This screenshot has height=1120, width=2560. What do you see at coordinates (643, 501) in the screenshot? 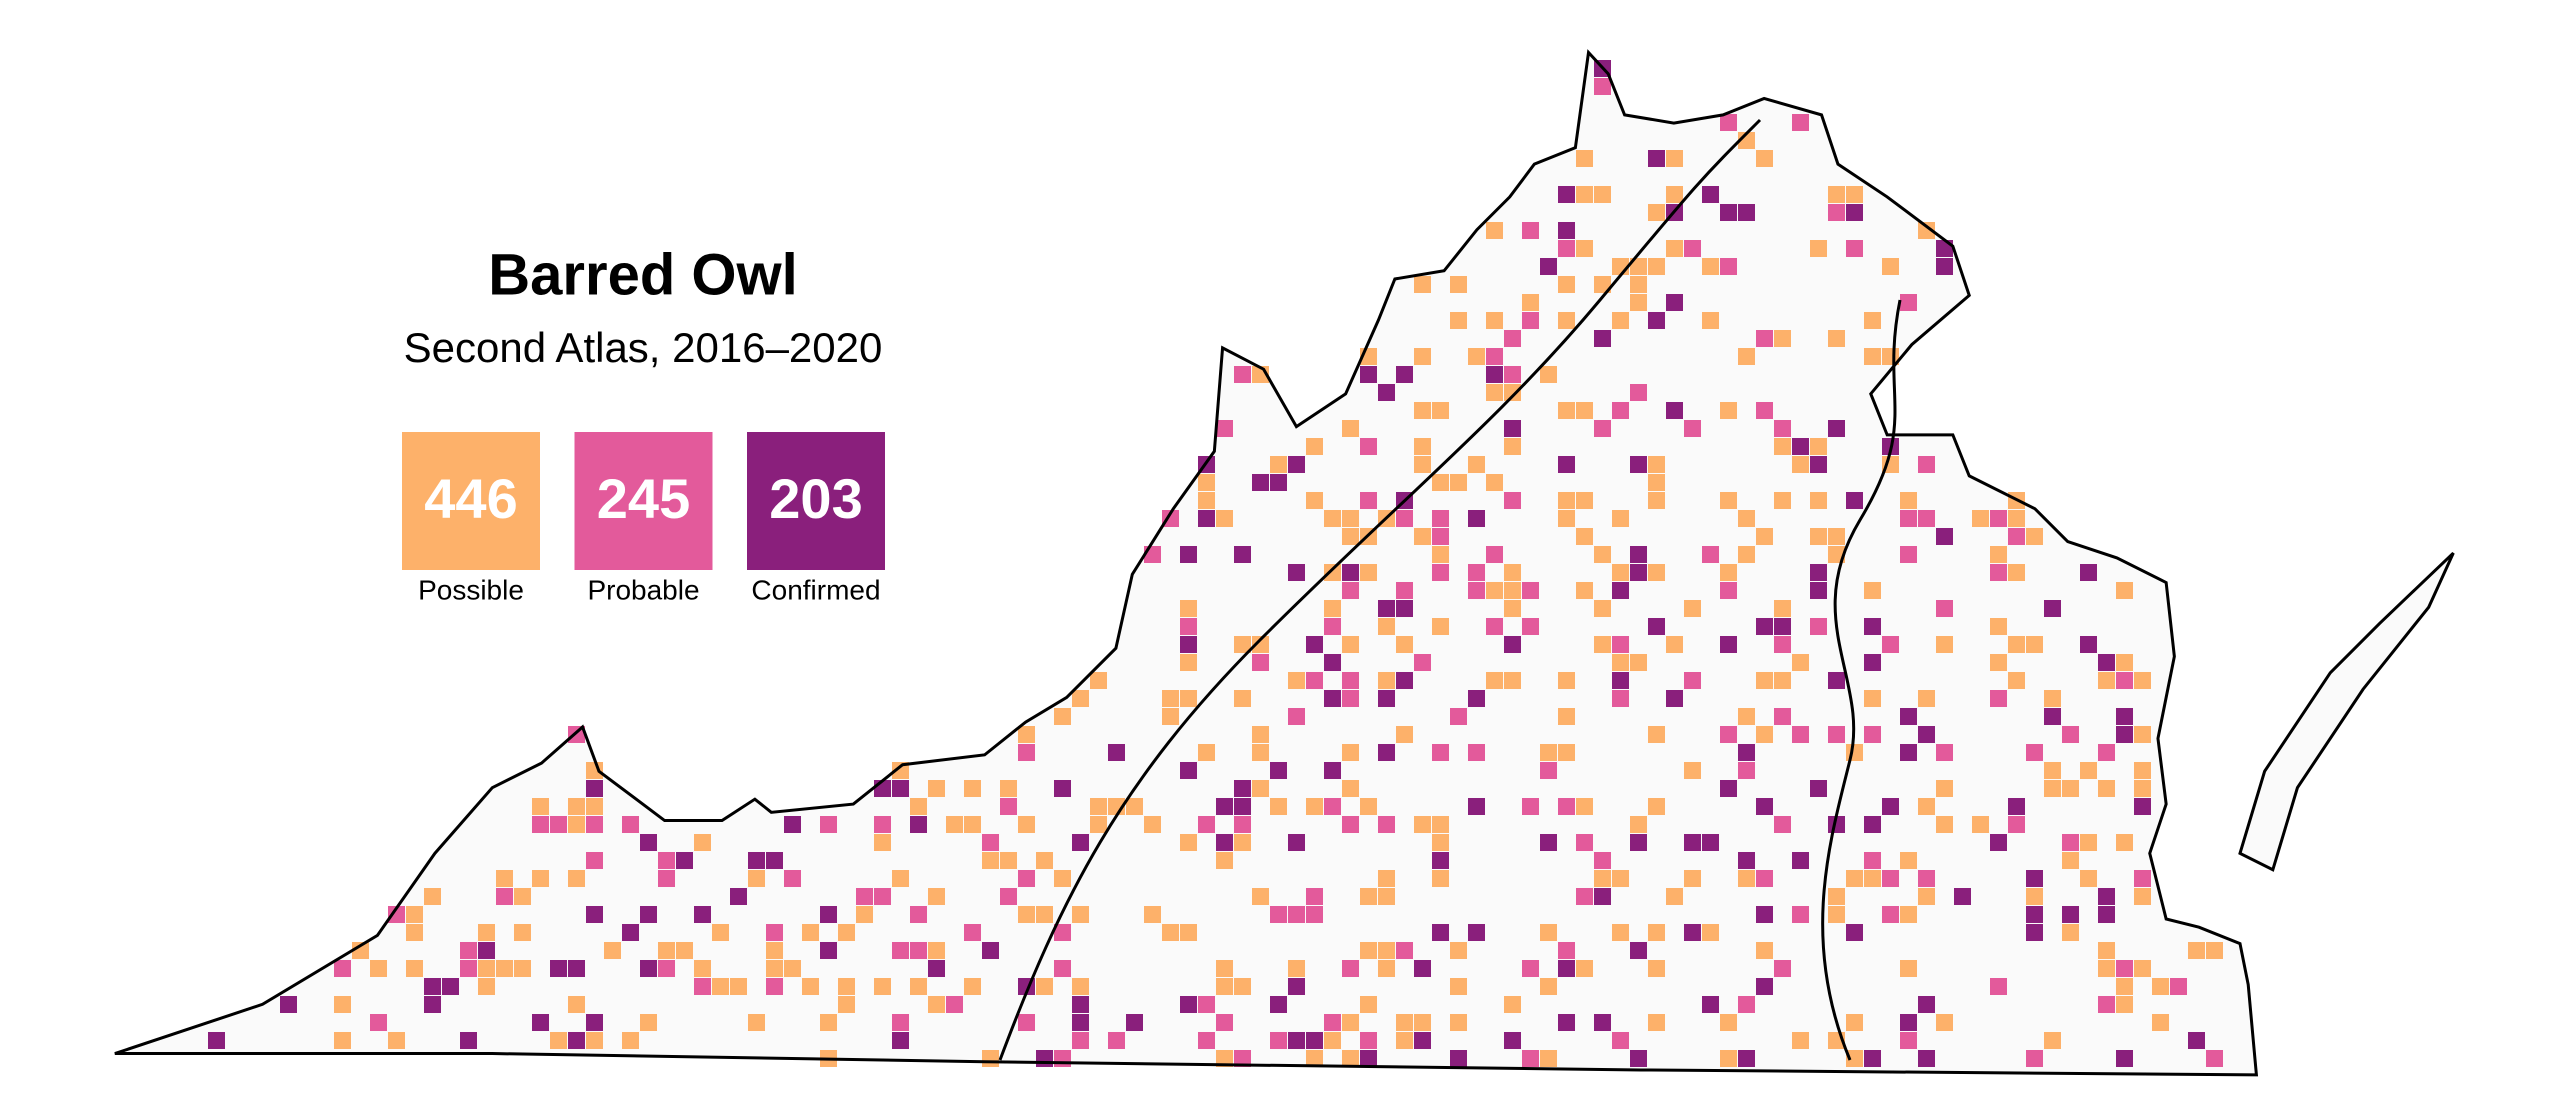
I see `legend-box` at bounding box center [643, 501].